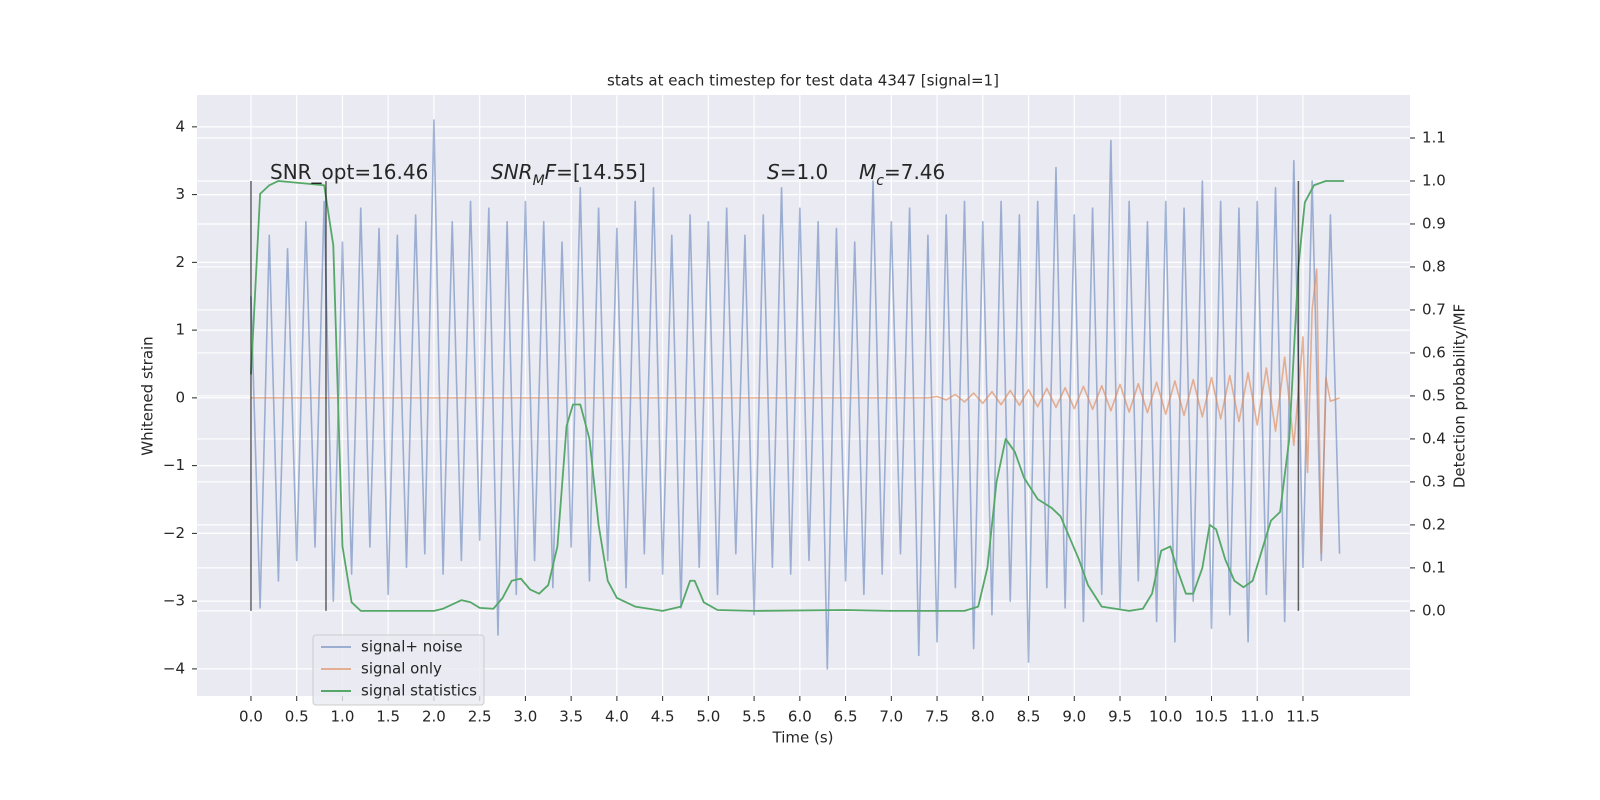 This screenshot has width=1600, height=800. Describe the element at coordinates (174, 601) in the screenshot. I see `y-tick-label: −3` at that location.